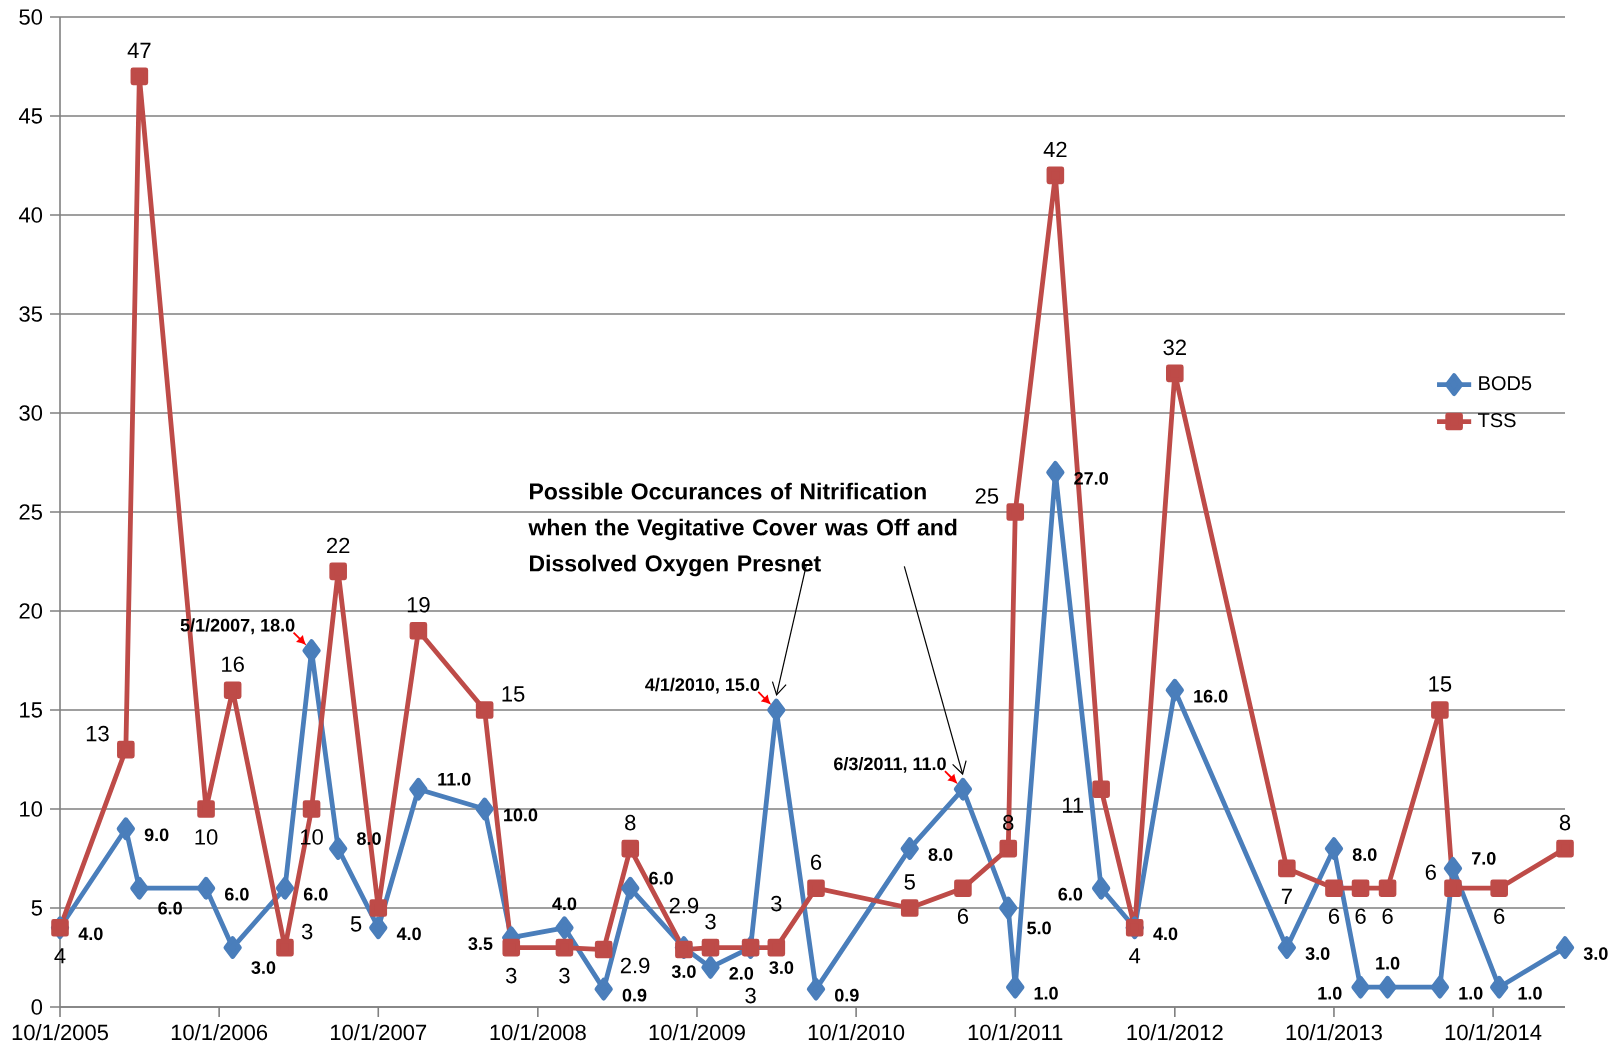  What do you see at coordinates (742, 529) in the screenshot?
I see `annotation: Possible Occurances of Nitrification when the Vegitative Cover was Off and Dissolved Oxygen Presnet` at bounding box center [742, 529].